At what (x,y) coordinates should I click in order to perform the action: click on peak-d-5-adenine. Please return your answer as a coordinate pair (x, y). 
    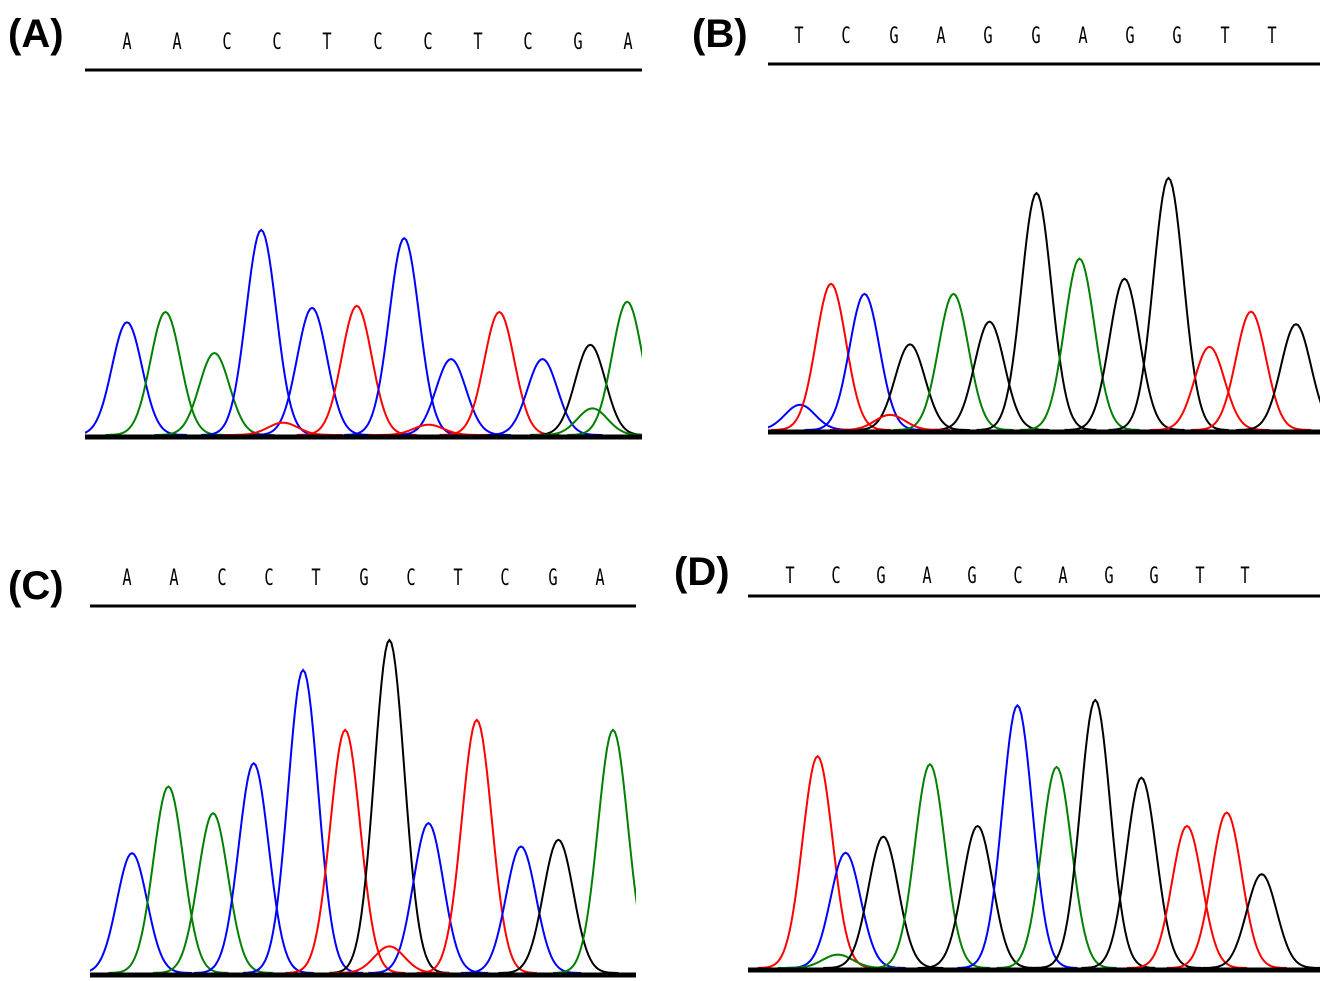
    Looking at the image, I should click on (929, 865).